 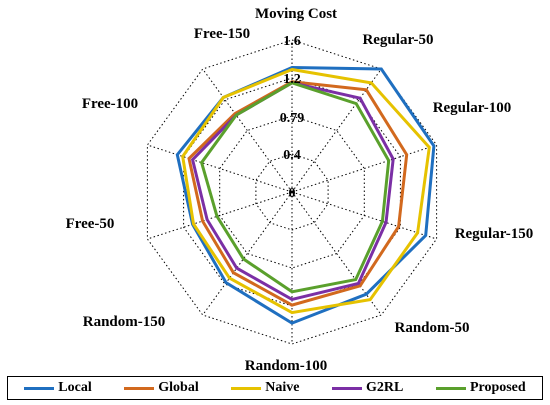 I want to click on ring-label: 1.2, so click(x=292, y=79).